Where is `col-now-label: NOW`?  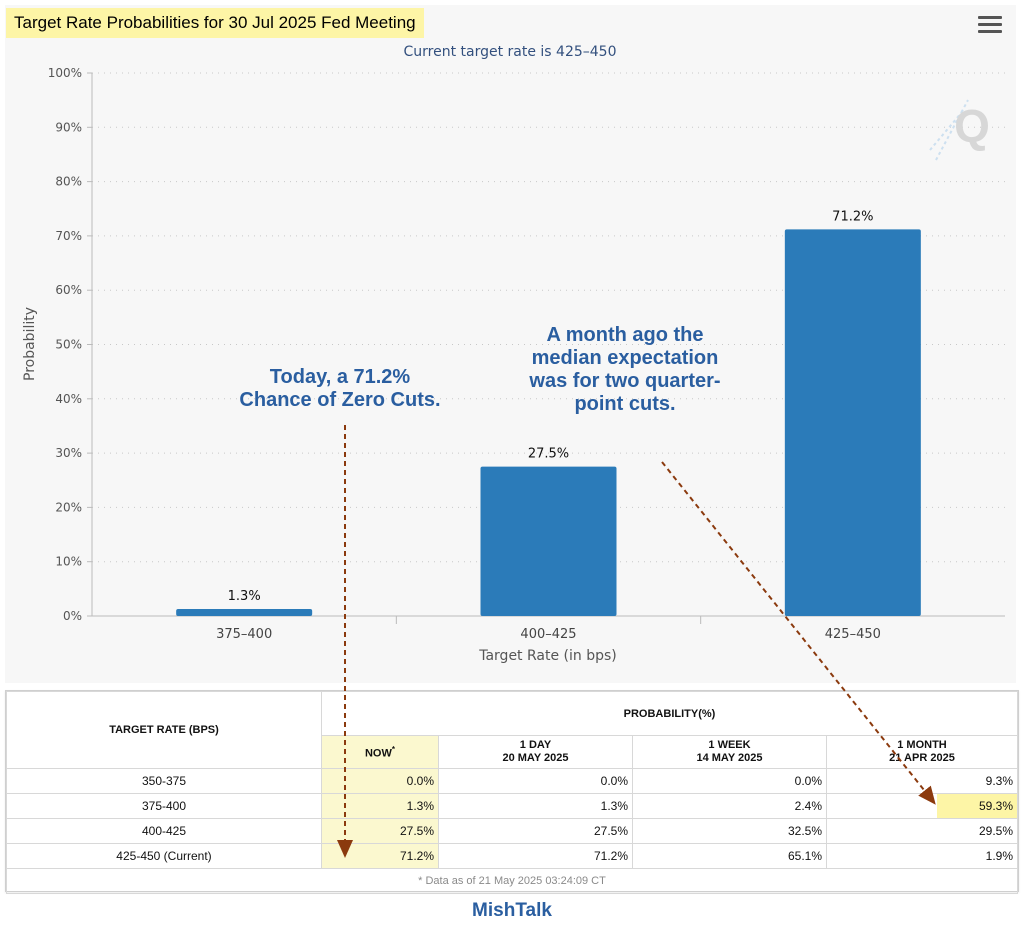
col-now-label: NOW is located at coordinates (378, 753).